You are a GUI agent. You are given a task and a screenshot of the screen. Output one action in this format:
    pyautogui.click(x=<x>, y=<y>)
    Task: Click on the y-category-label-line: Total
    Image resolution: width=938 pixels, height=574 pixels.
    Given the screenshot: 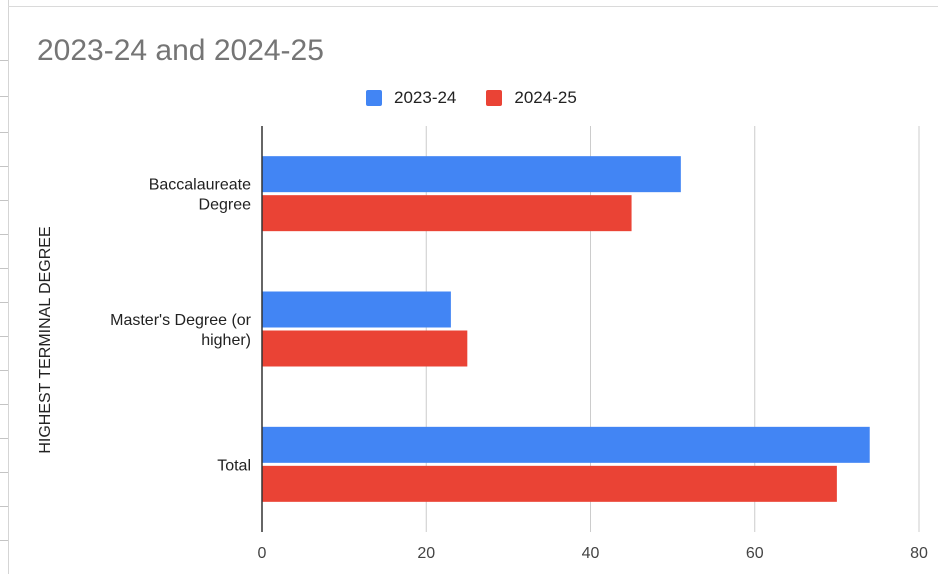 What is the action you would take?
    pyautogui.click(x=234, y=465)
    